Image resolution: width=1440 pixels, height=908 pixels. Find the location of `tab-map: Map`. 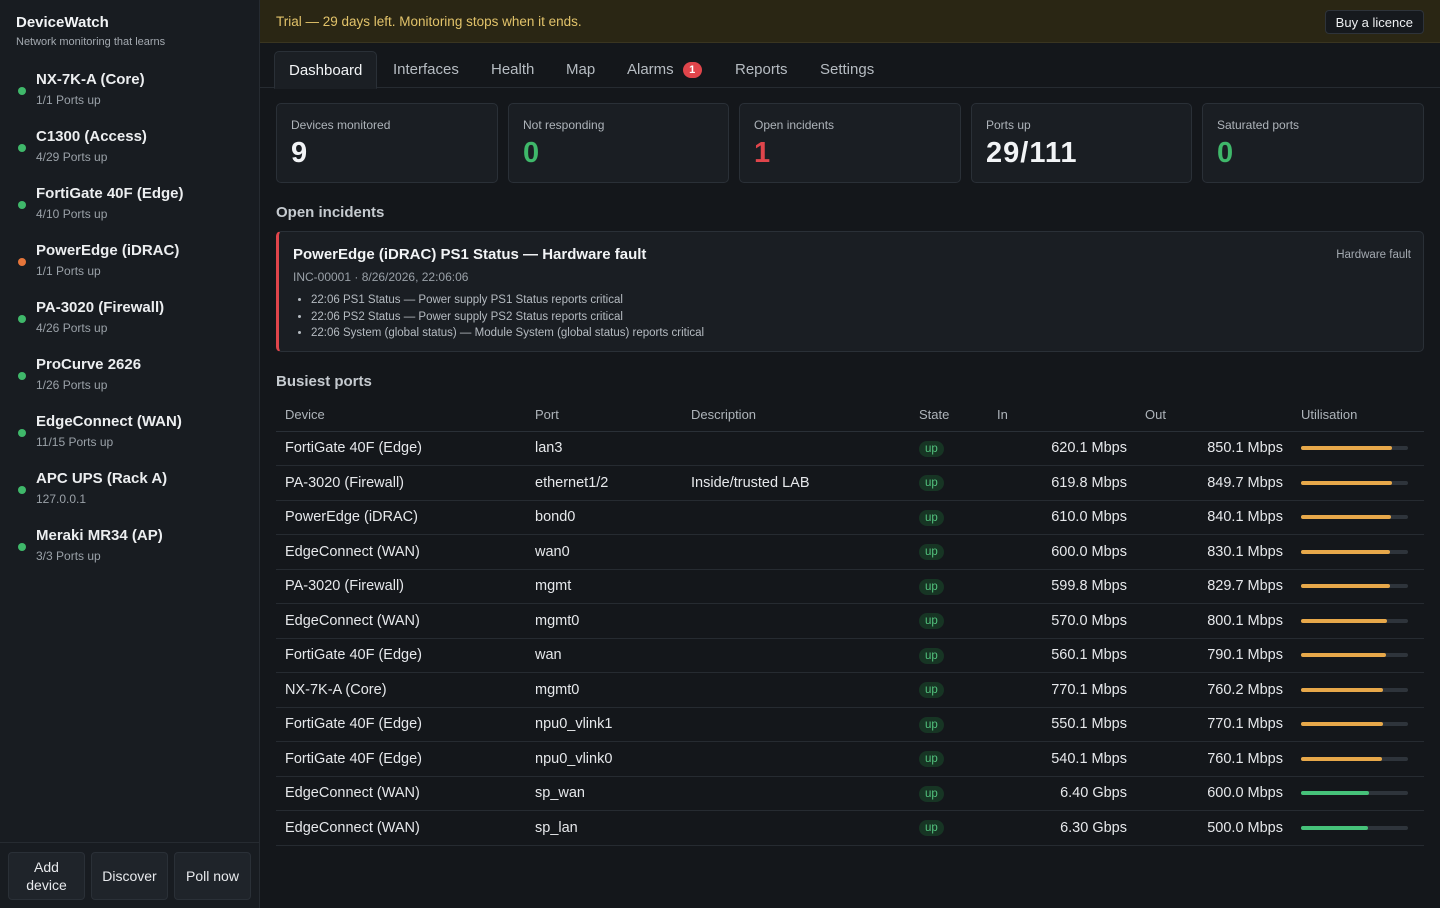

tab-map: Map is located at coordinates (581, 69).